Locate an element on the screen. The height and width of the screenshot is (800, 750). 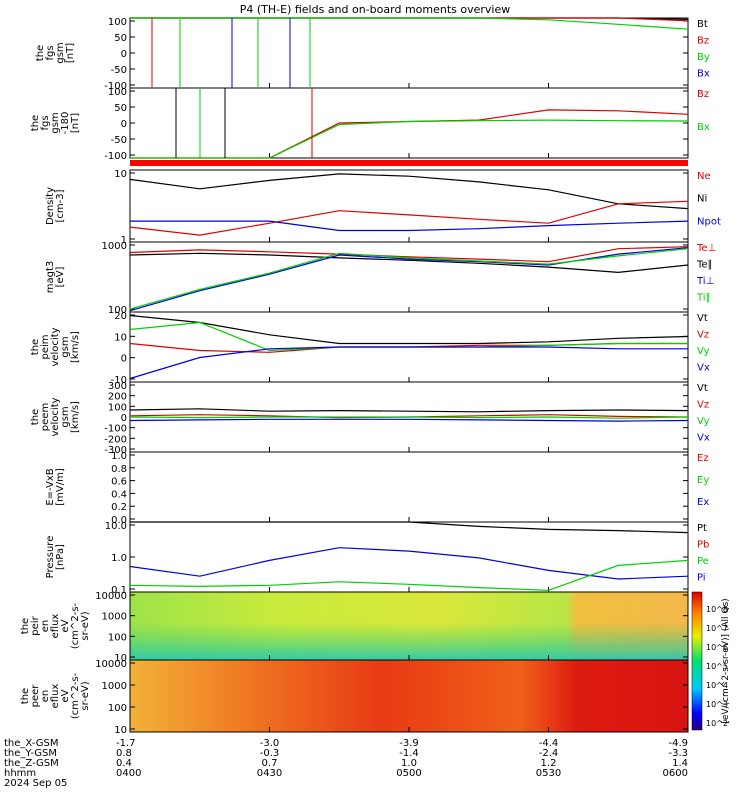
axis-value: -1.7 is located at coordinates (126, 743).